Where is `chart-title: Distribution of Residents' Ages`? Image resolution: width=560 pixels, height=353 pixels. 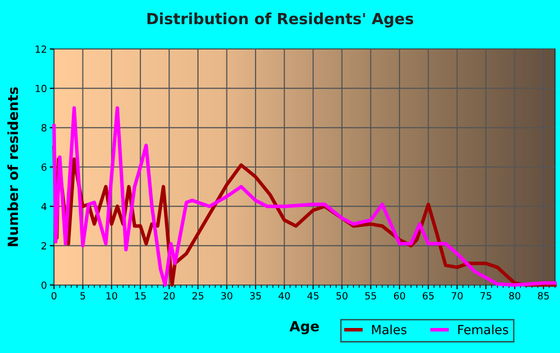 chart-title: Distribution of Residents' Ages is located at coordinates (280, 20).